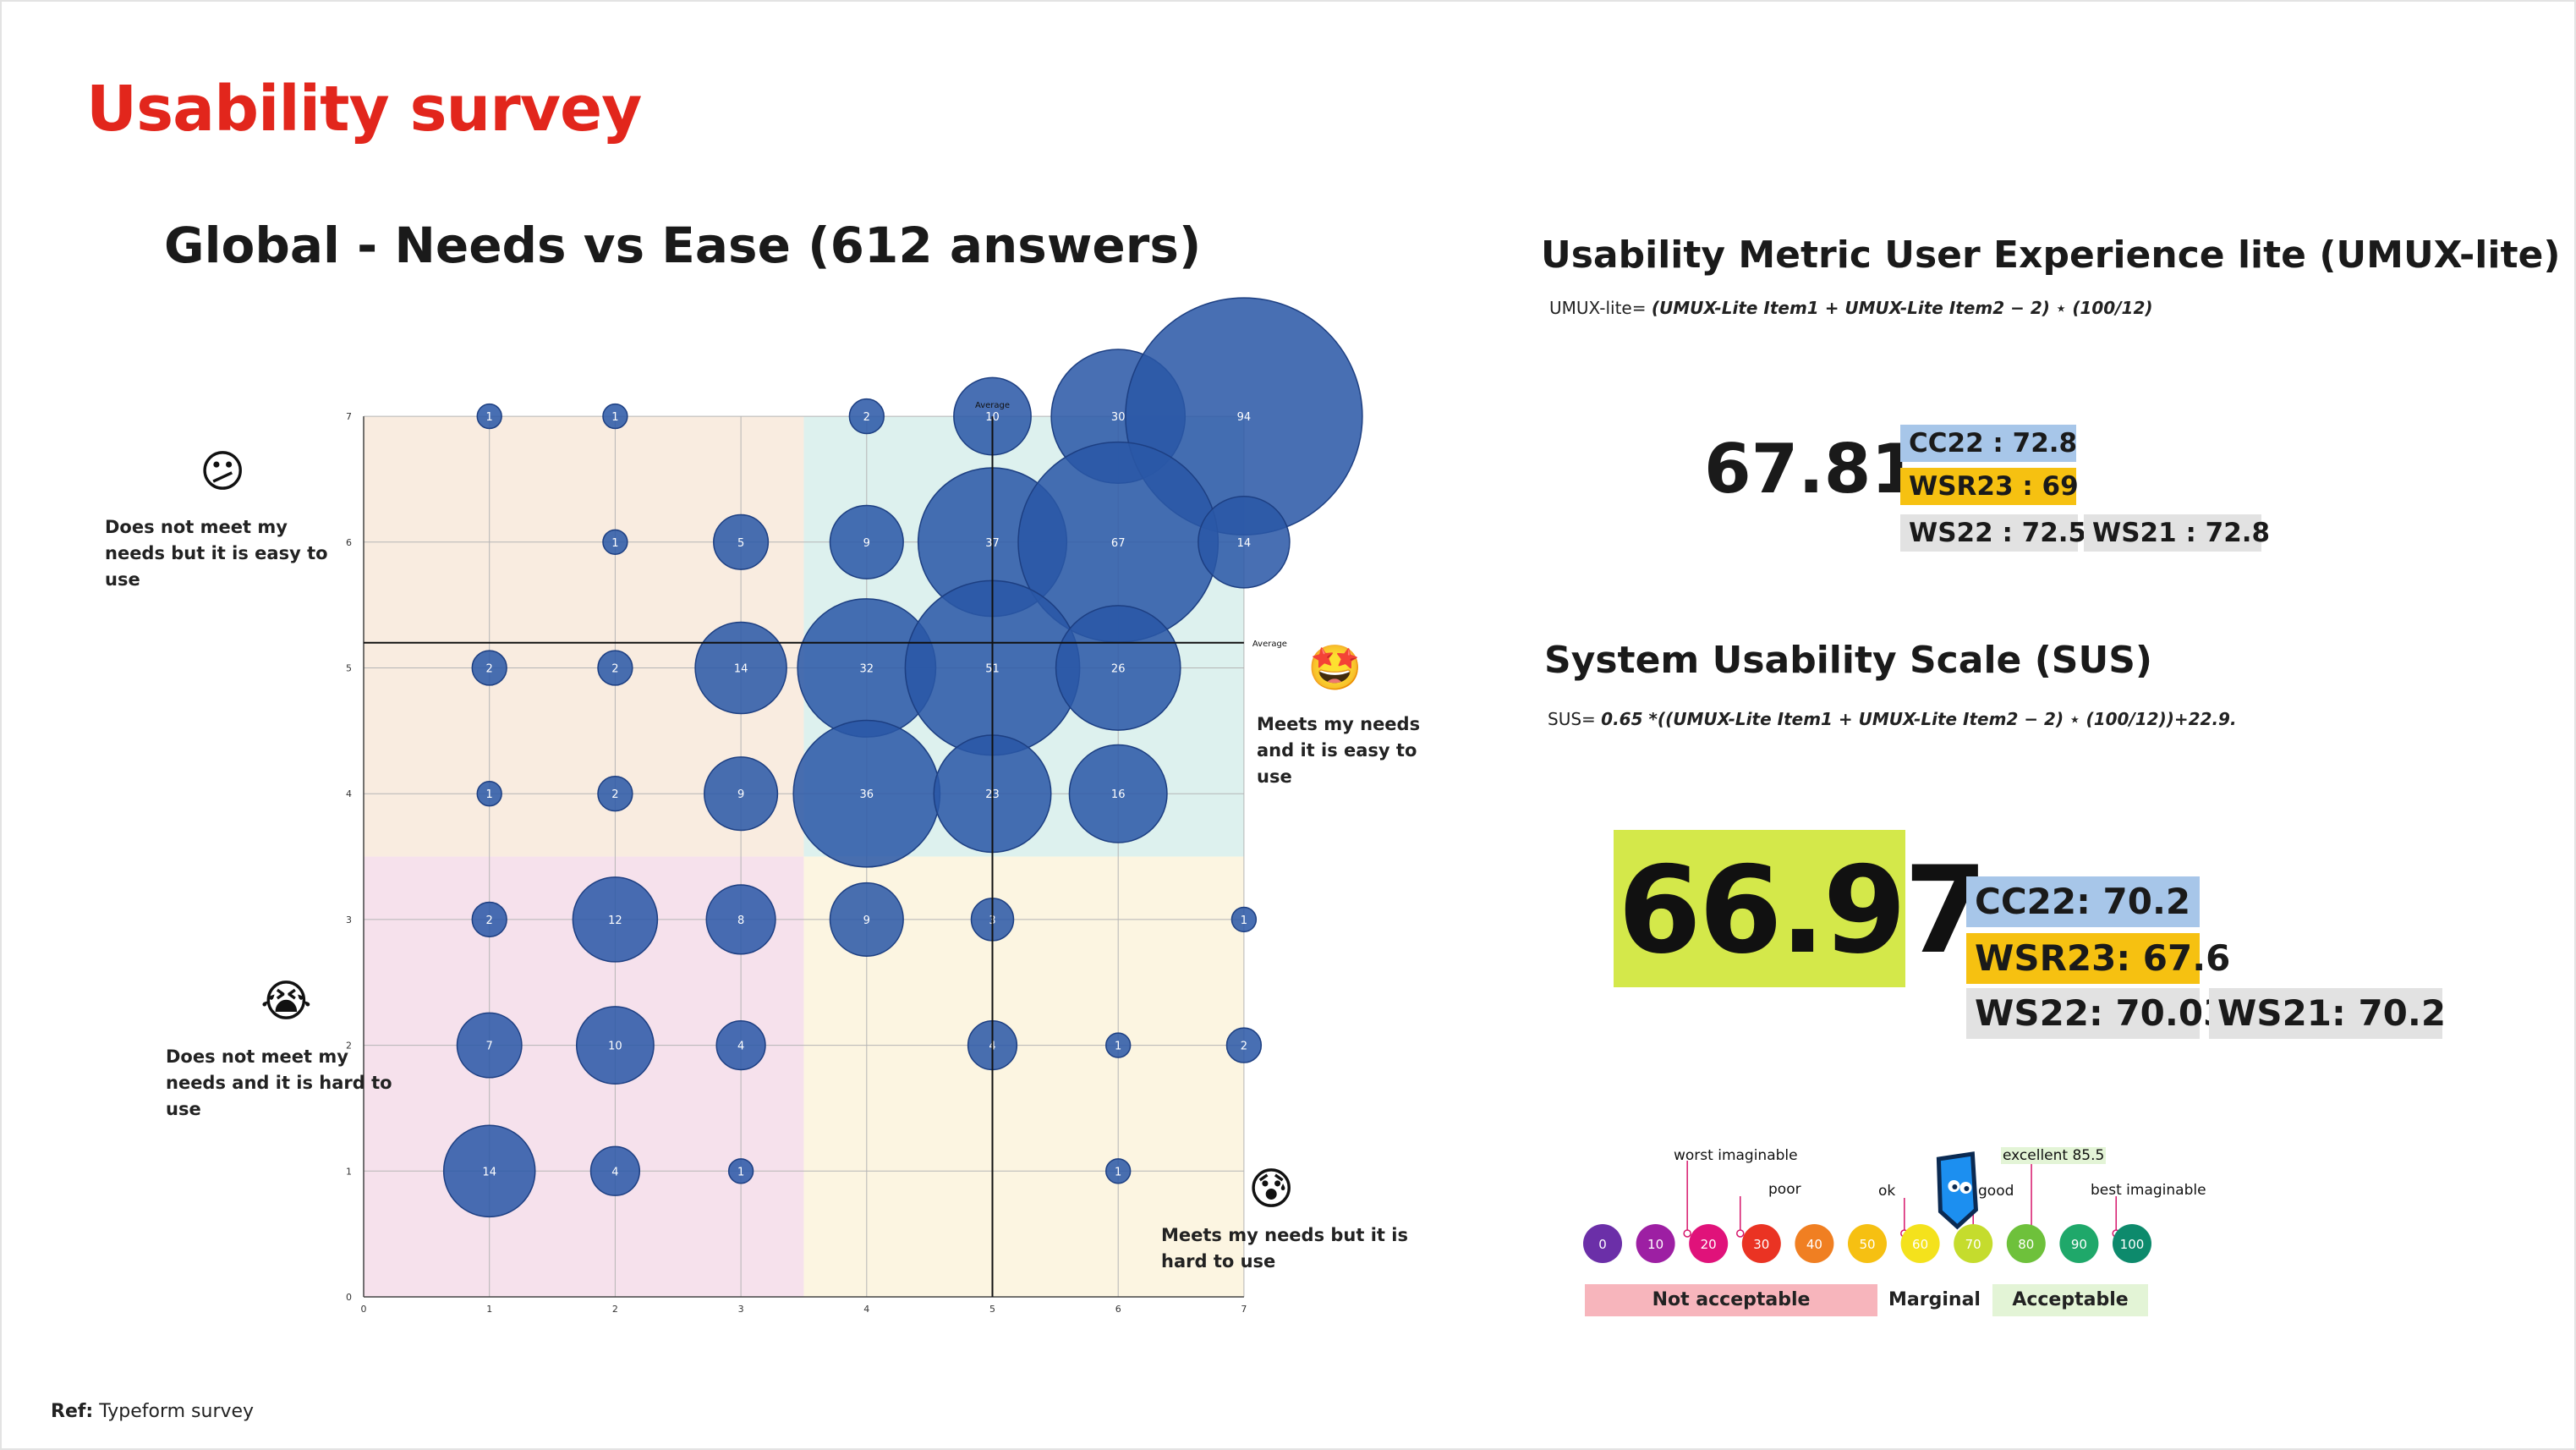  I want to click on umux-compare-ws21: WS21 : 72.8, so click(2177, 533).